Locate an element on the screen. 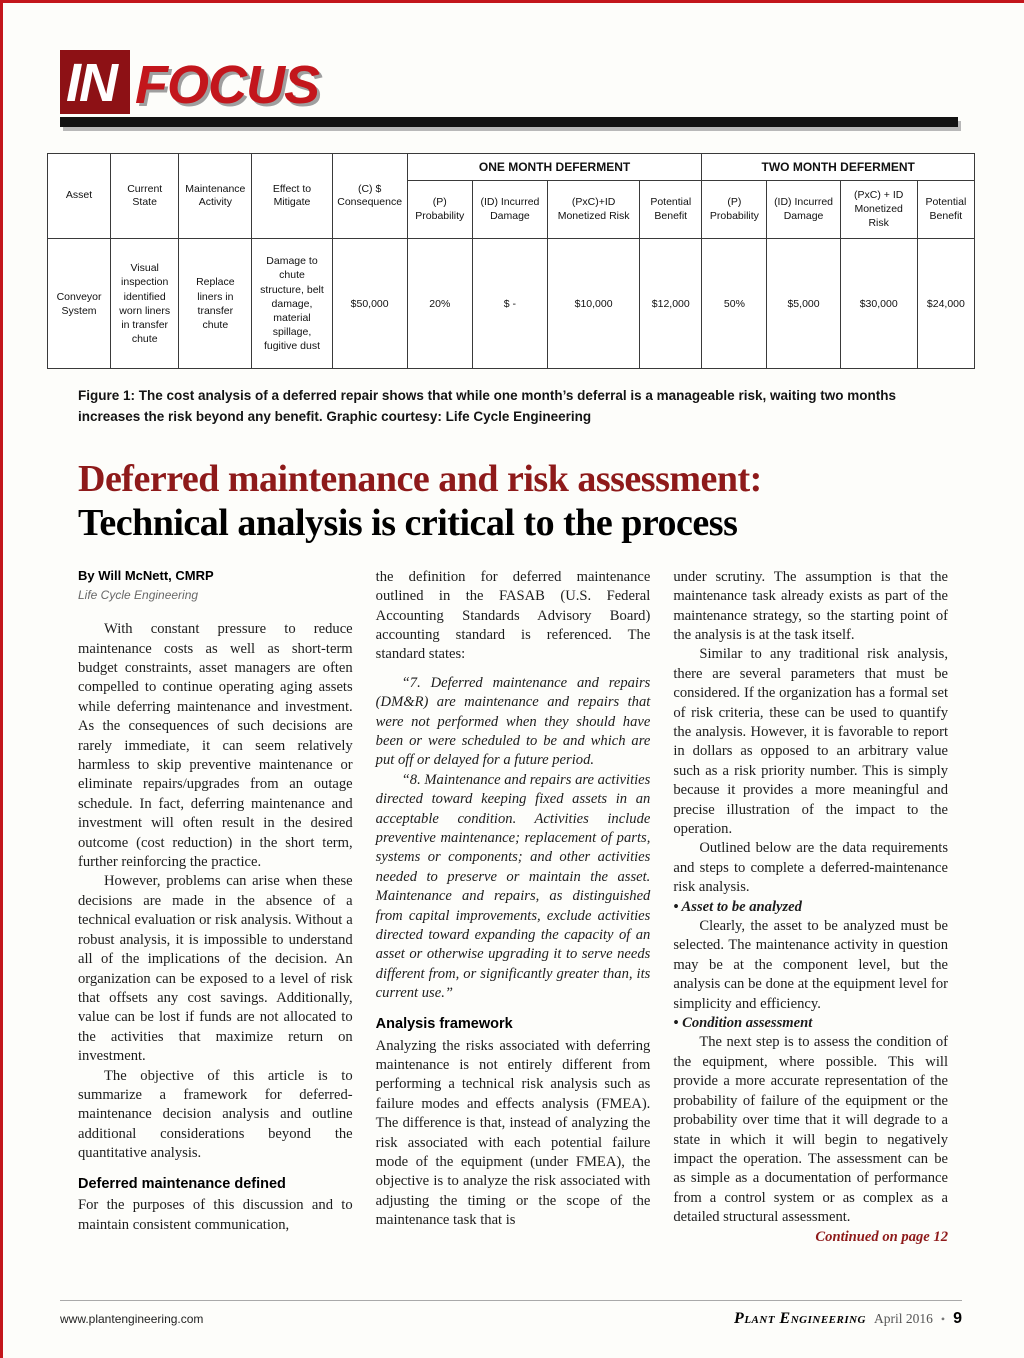 The height and width of the screenshot is (1358, 1024). cell-potential-benefit-1mo: $12,000 is located at coordinates (671, 304).